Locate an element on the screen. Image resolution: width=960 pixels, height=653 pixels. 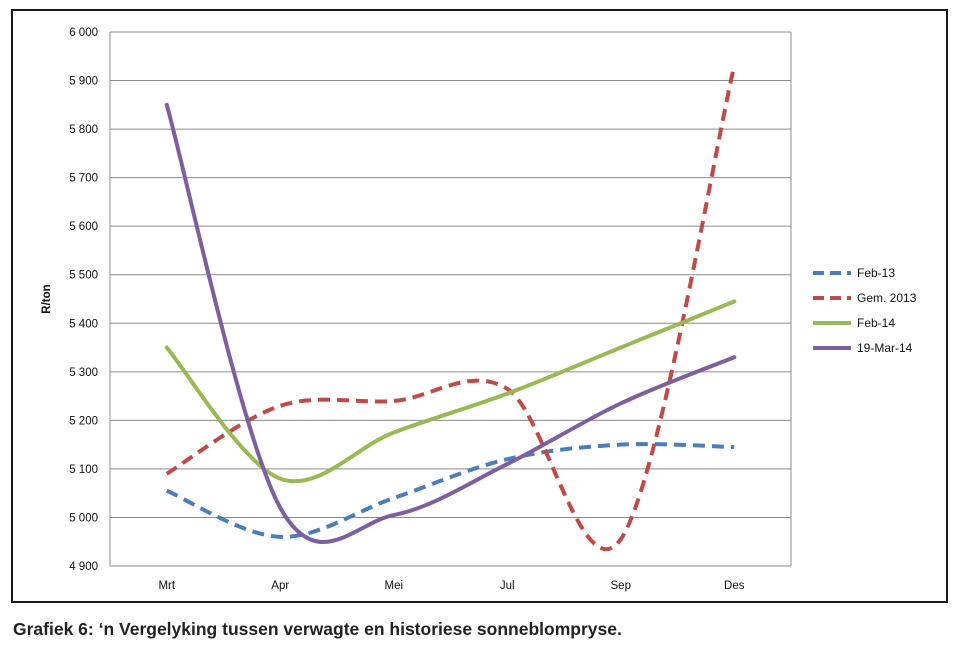
legend-label: Feb-13 is located at coordinates (876, 273).